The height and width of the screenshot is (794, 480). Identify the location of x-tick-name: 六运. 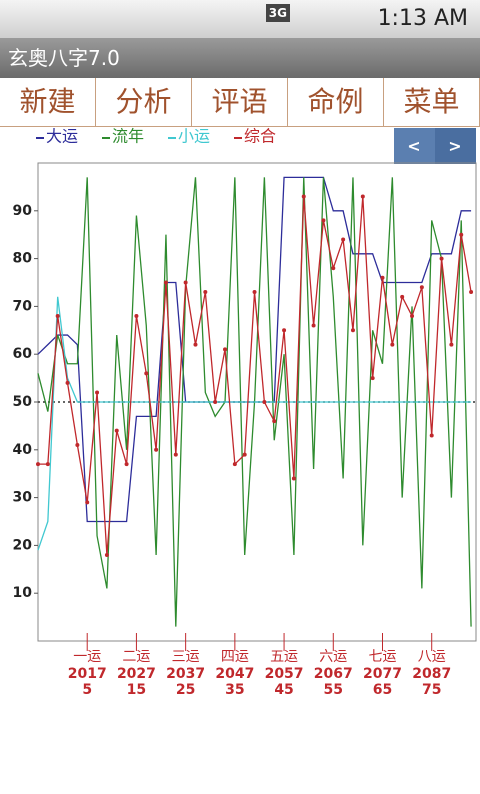
(333, 657).